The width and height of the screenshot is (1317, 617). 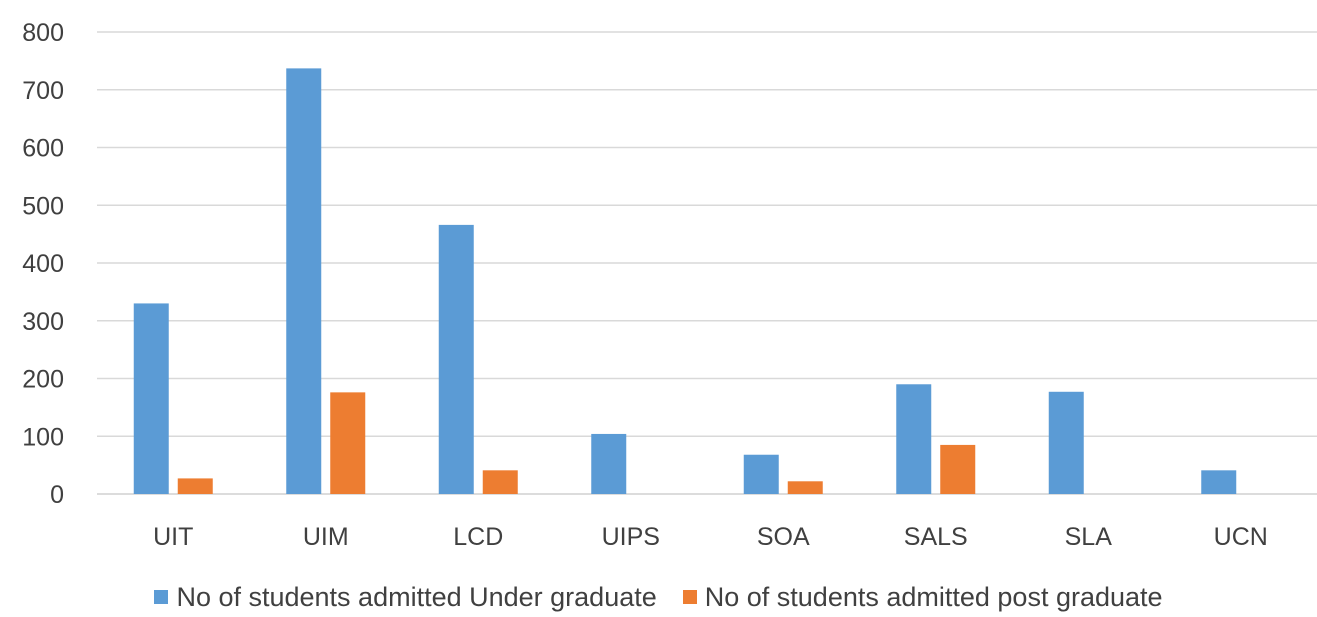 What do you see at coordinates (805, 487) in the screenshot?
I see `bar-soa-postgraduate` at bounding box center [805, 487].